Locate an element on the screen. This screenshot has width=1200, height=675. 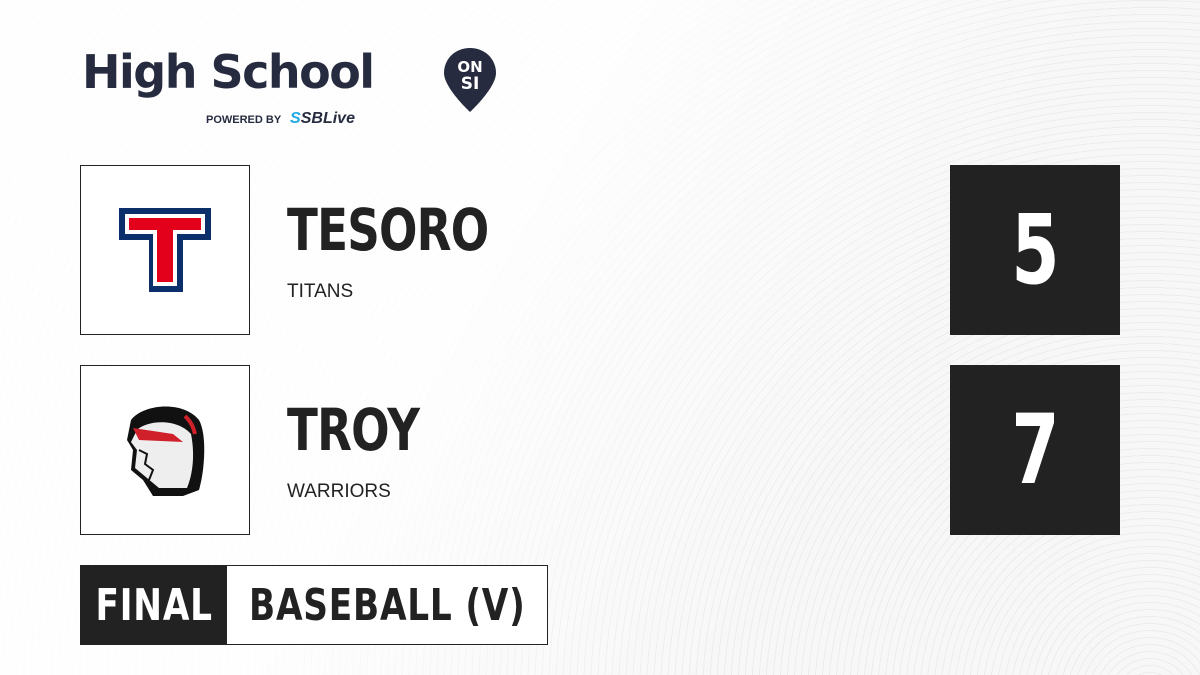
on-si-pin-icon: ON SI is located at coordinates (470, 80).